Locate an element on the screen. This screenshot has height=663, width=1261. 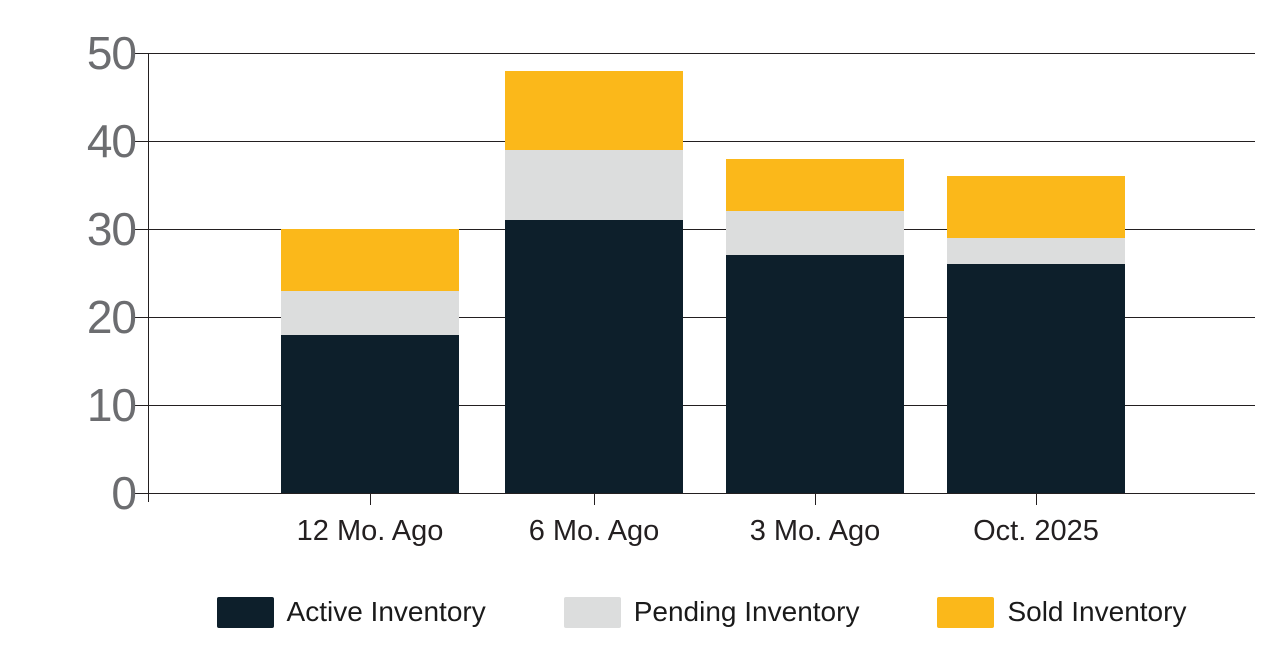
legend-label: Pending Inventory is located at coordinates (746, 611).